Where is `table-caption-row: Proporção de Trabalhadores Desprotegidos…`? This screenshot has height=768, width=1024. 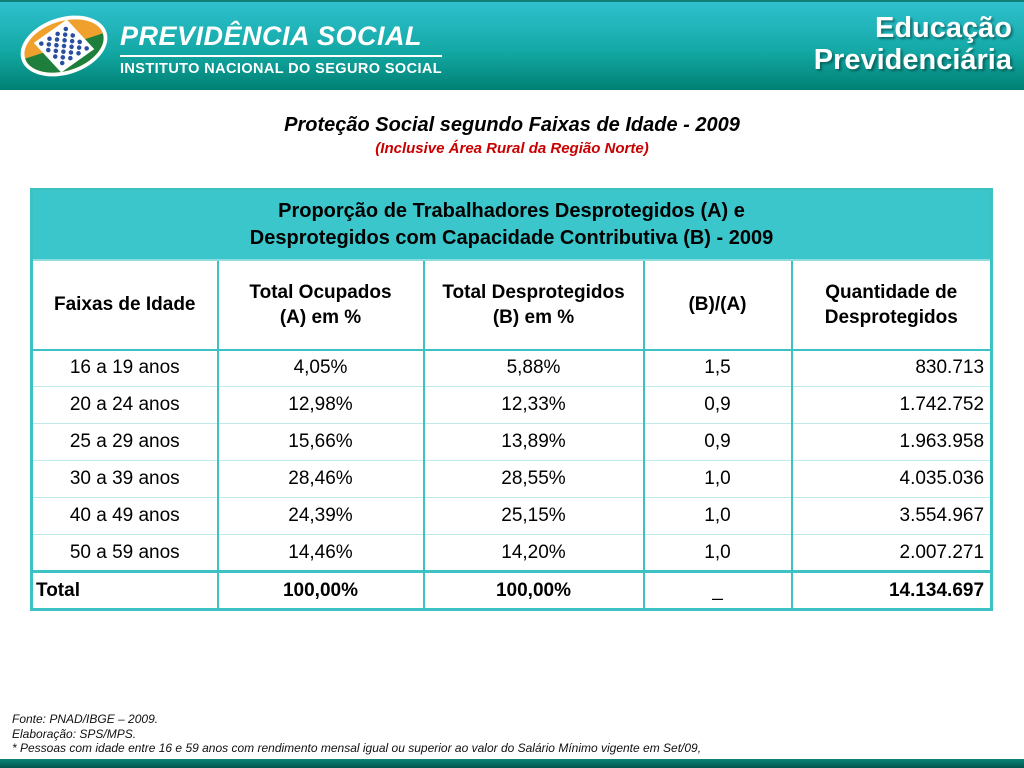 table-caption-row: Proporção de Trabalhadores Desprotegidos… is located at coordinates (511, 225).